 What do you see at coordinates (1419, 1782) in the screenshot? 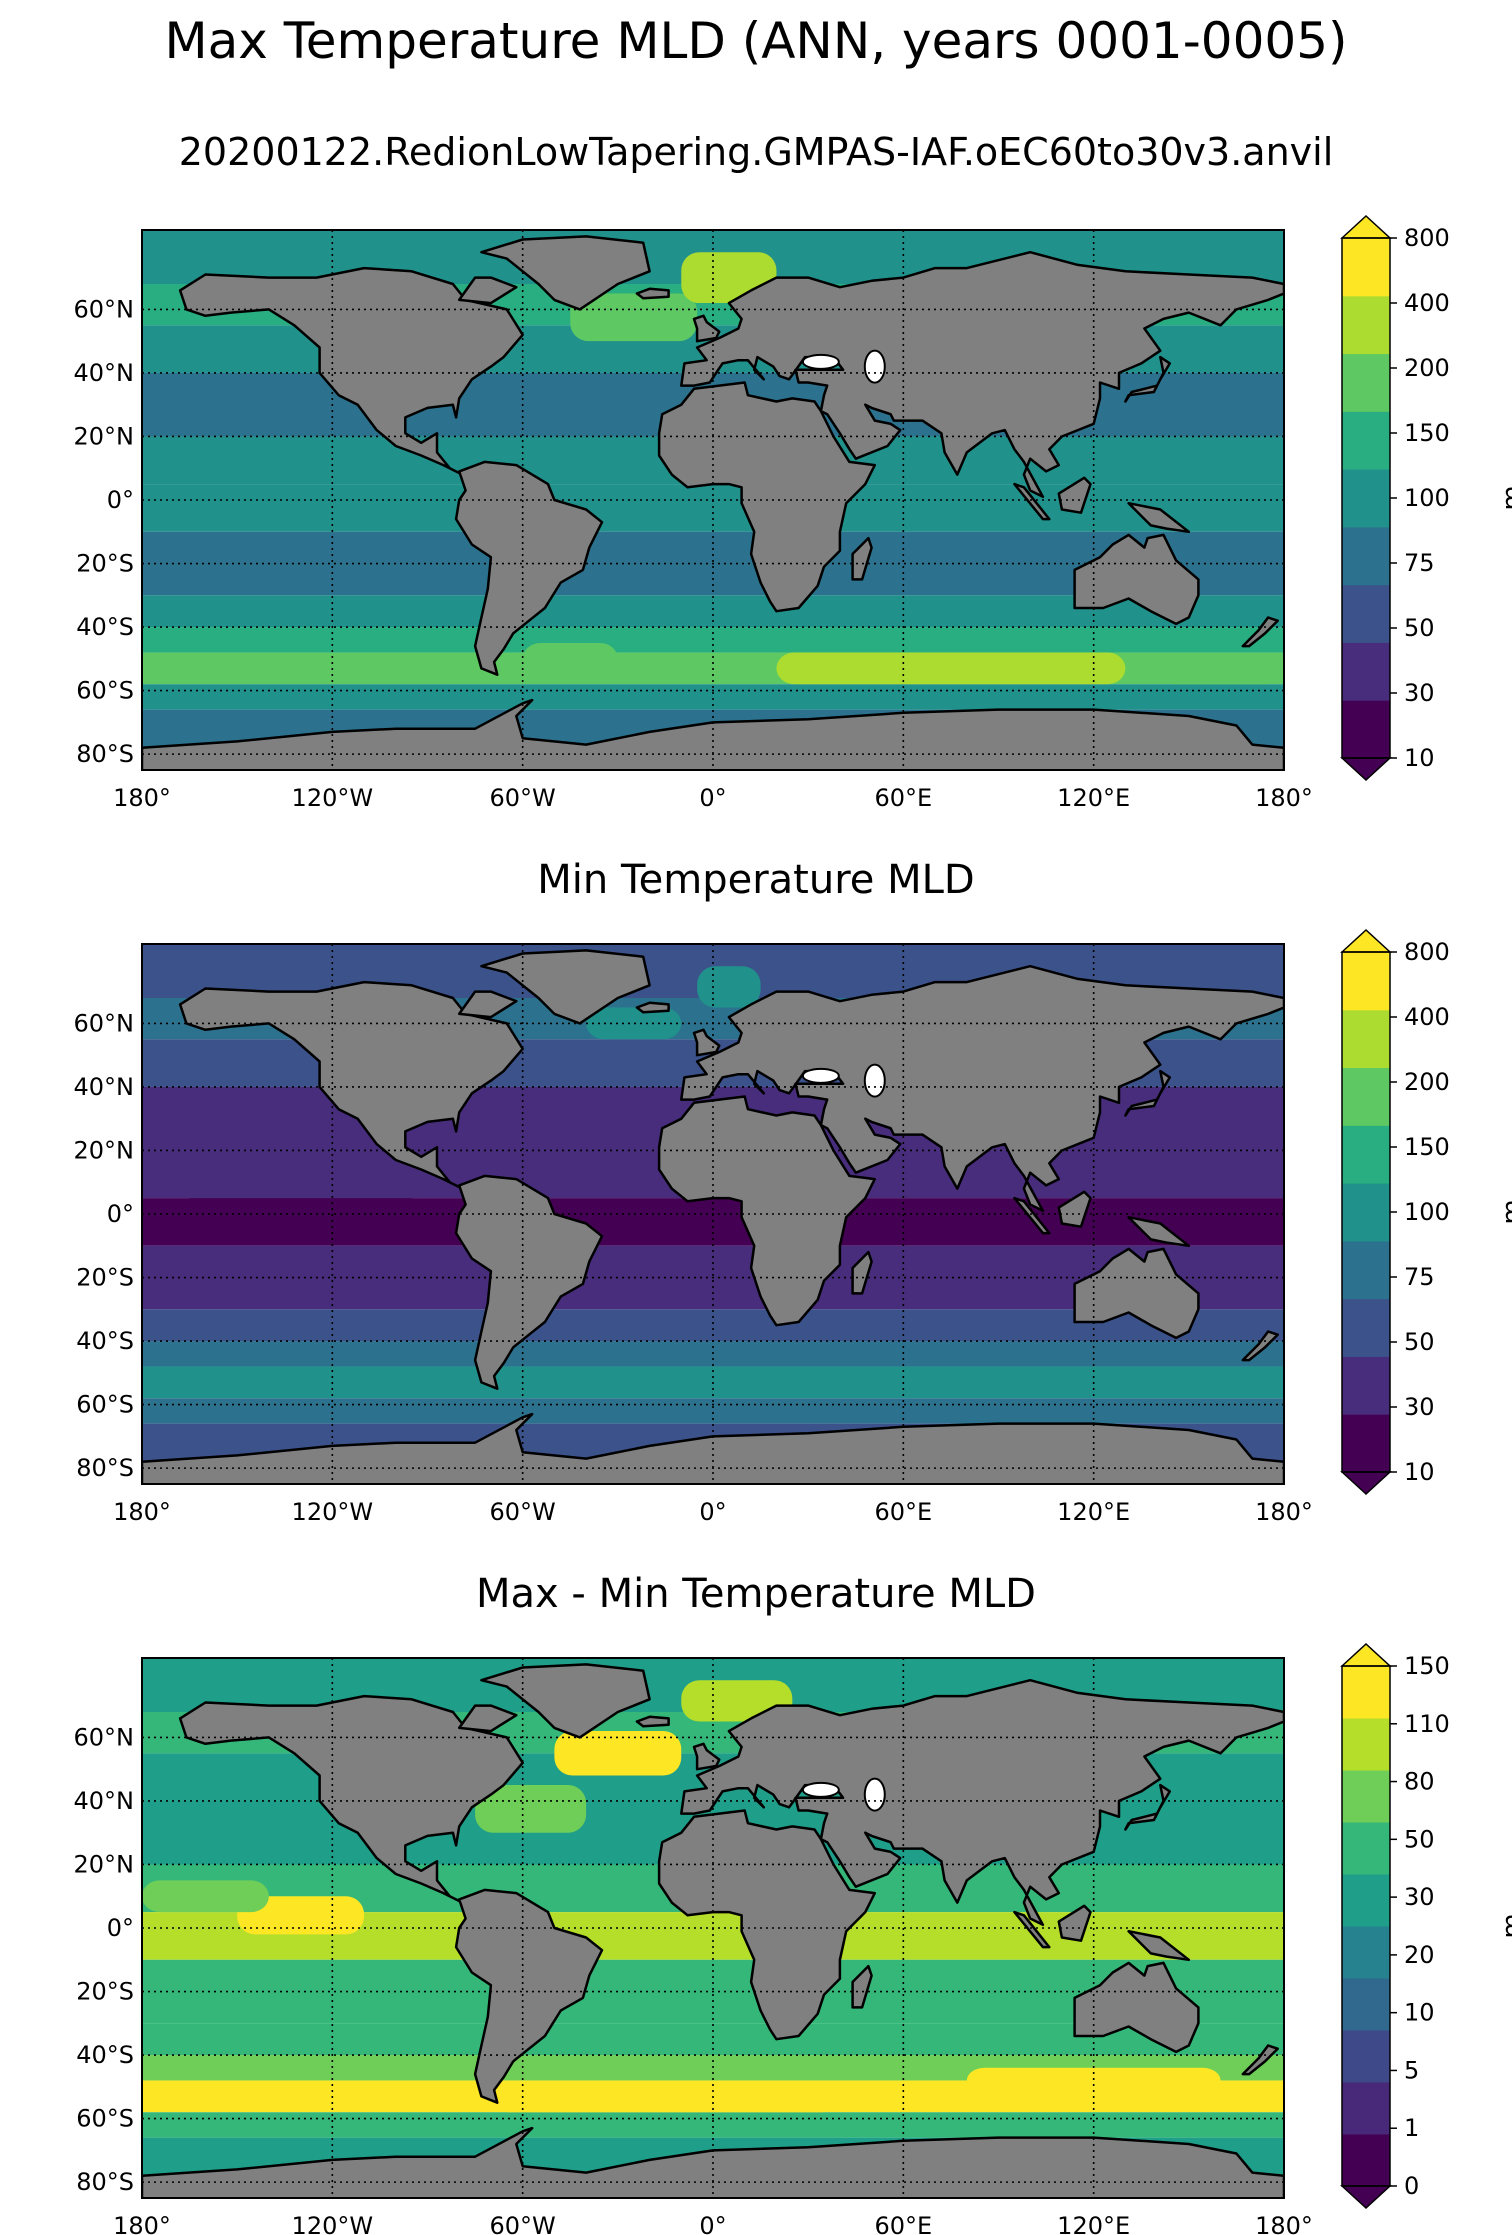
I see `colorbar-tick-label: 80` at bounding box center [1419, 1782].